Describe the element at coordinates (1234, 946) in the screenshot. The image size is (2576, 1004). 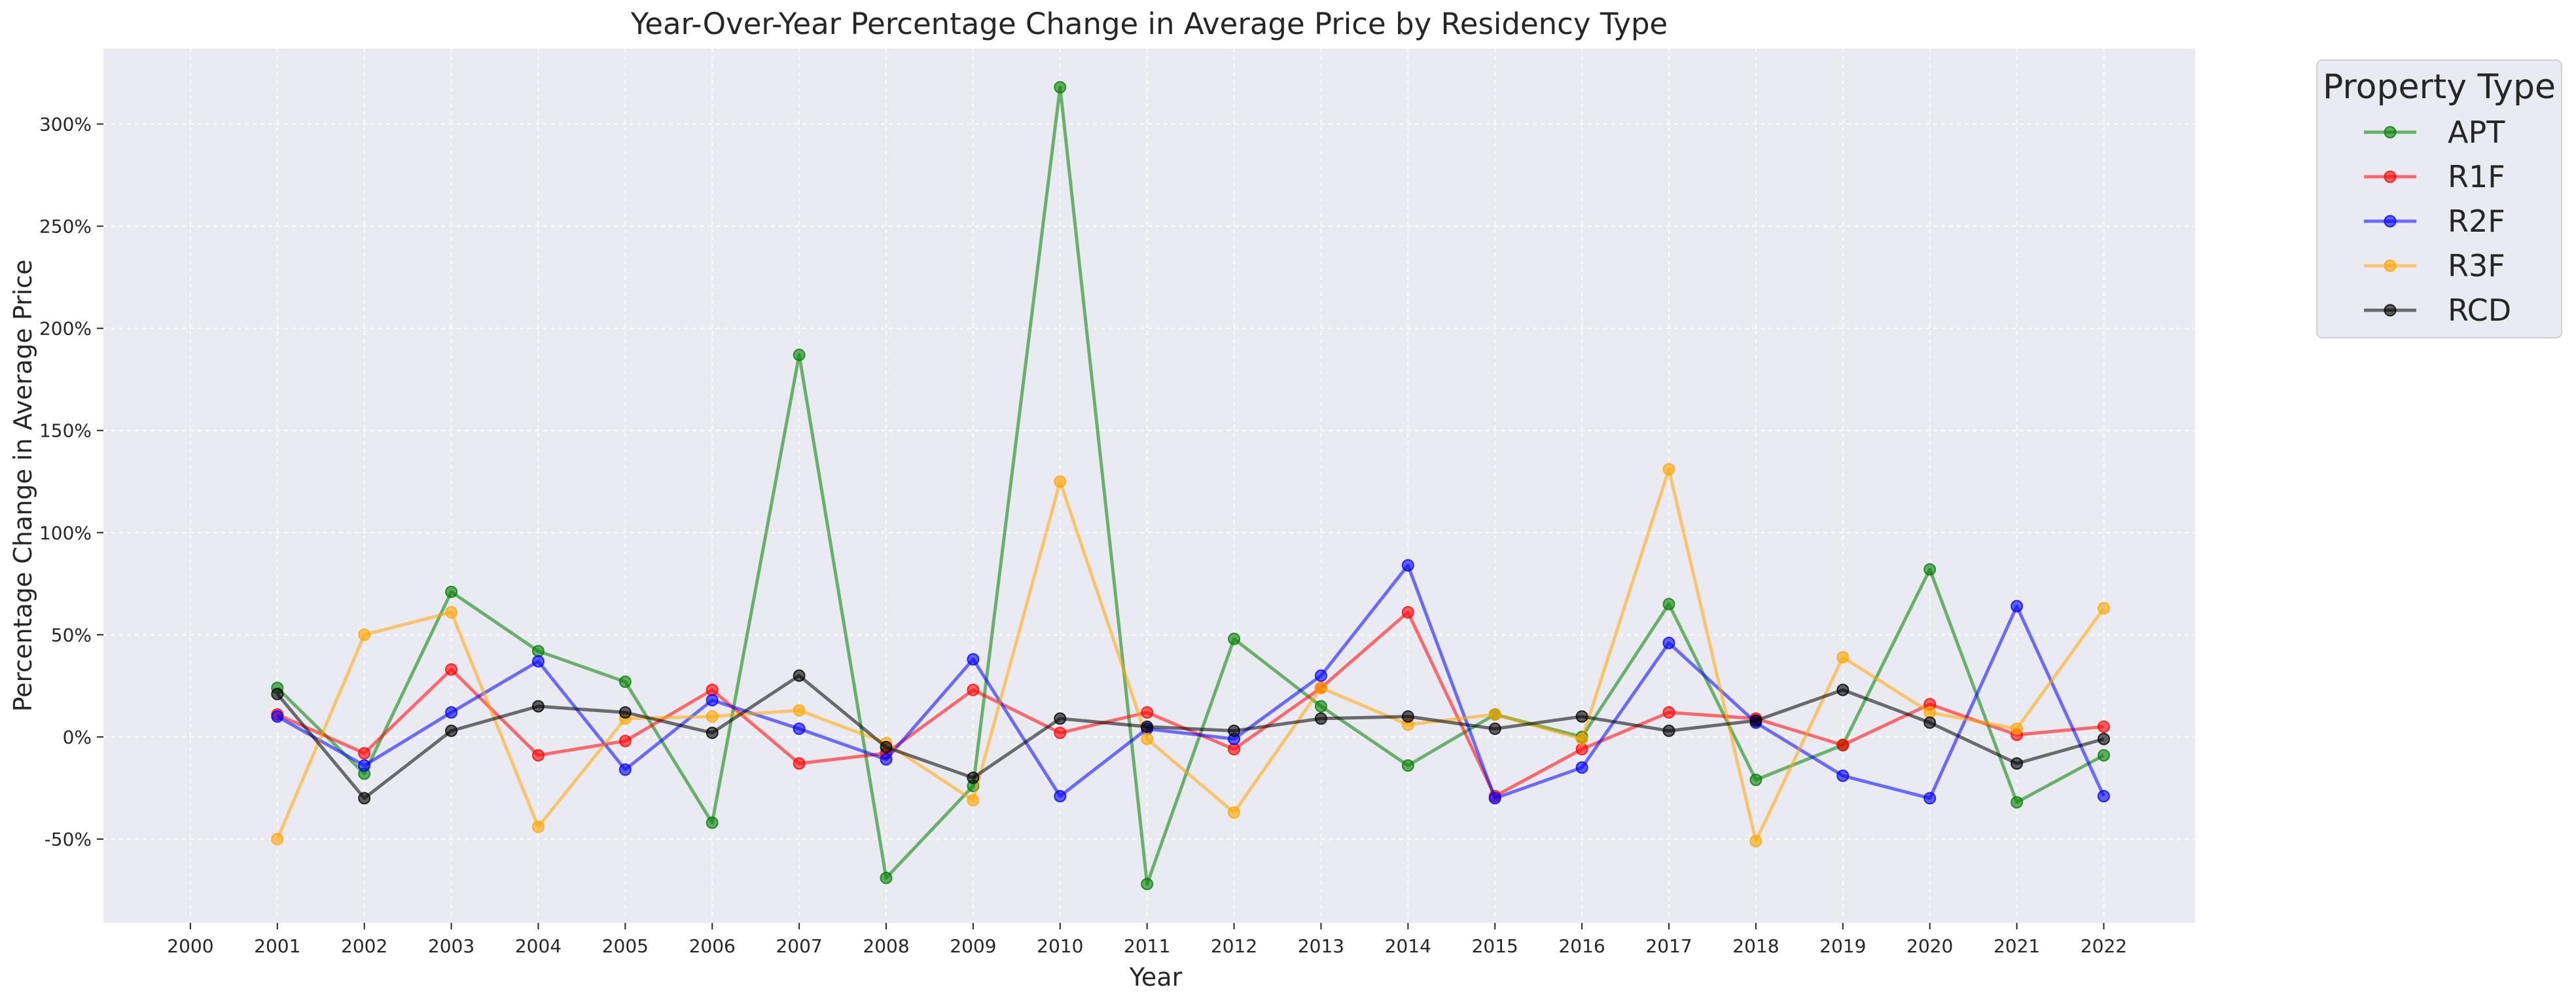
I see `x-tick-label: 2012` at that location.